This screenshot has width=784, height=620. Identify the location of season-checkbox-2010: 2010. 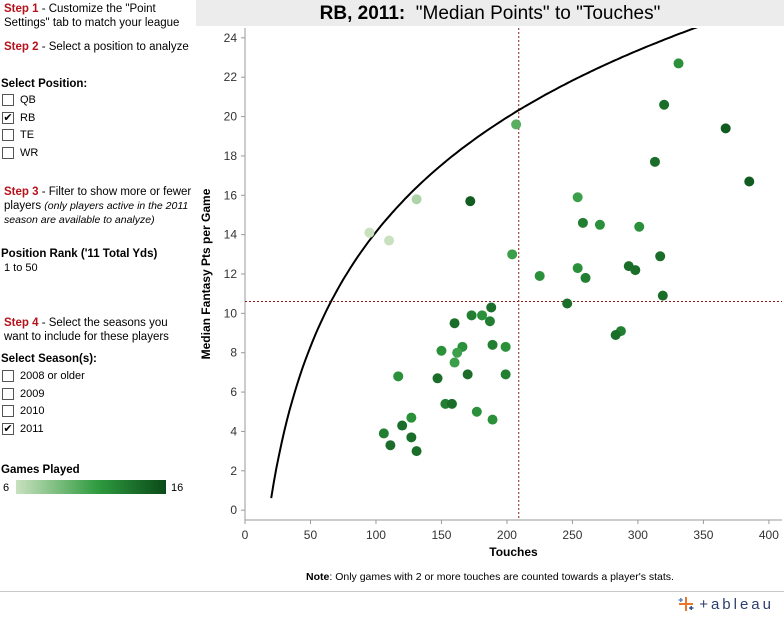
(23, 411).